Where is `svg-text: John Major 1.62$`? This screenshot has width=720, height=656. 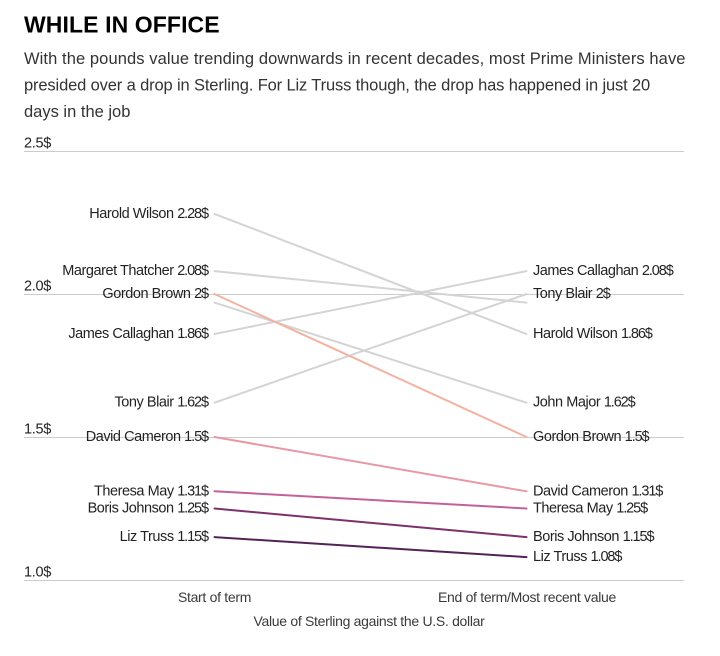
svg-text: John Major 1.62$ is located at coordinates (584, 403).